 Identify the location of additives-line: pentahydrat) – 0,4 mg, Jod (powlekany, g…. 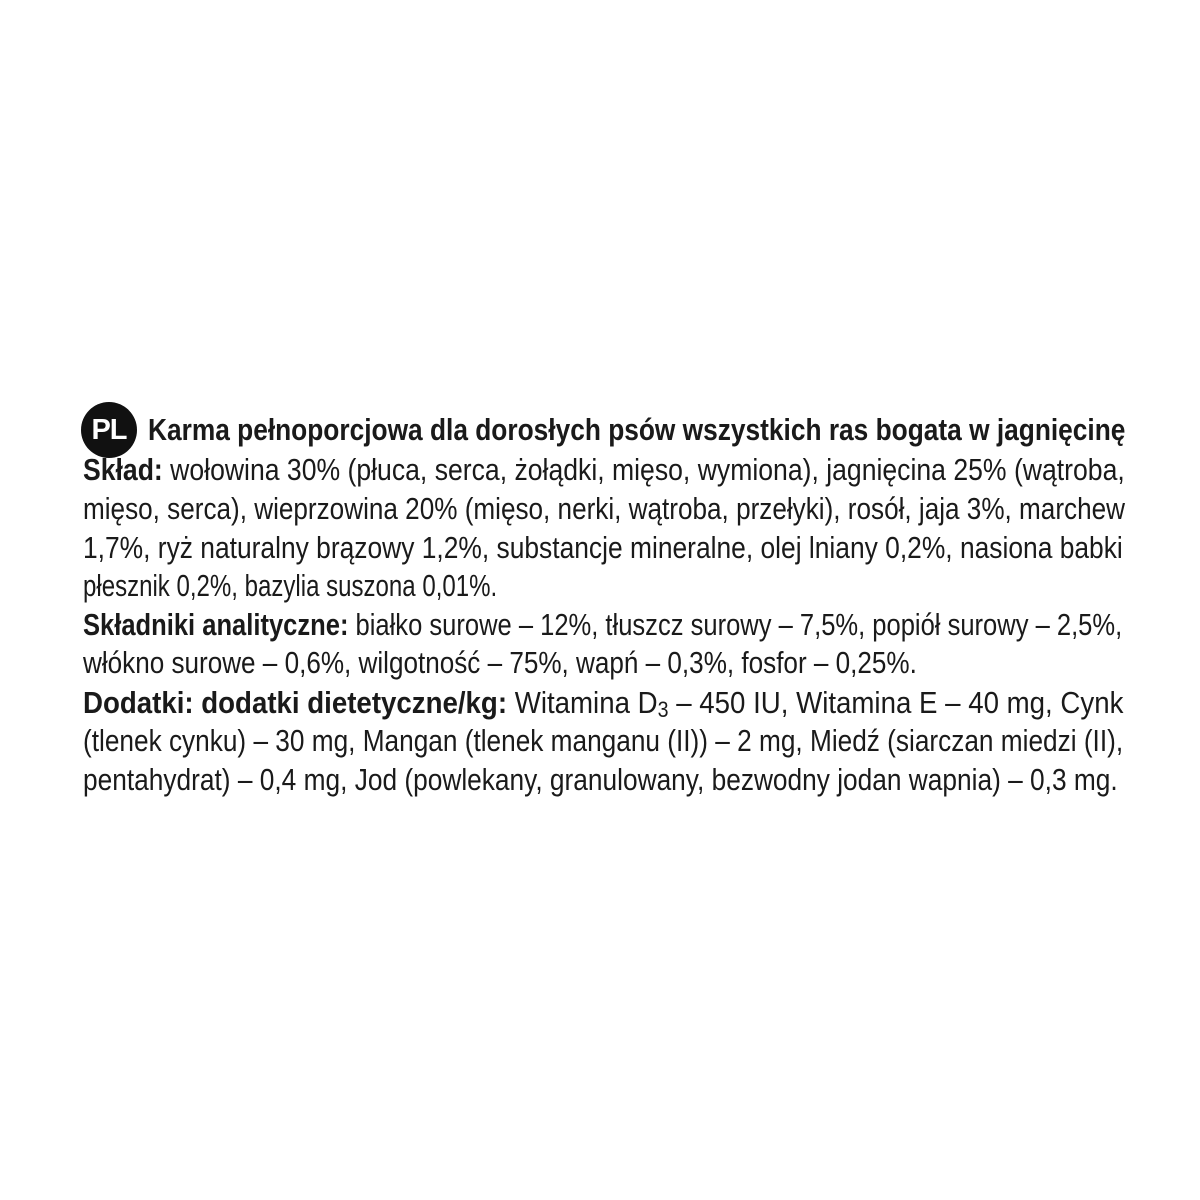
(600, 779).